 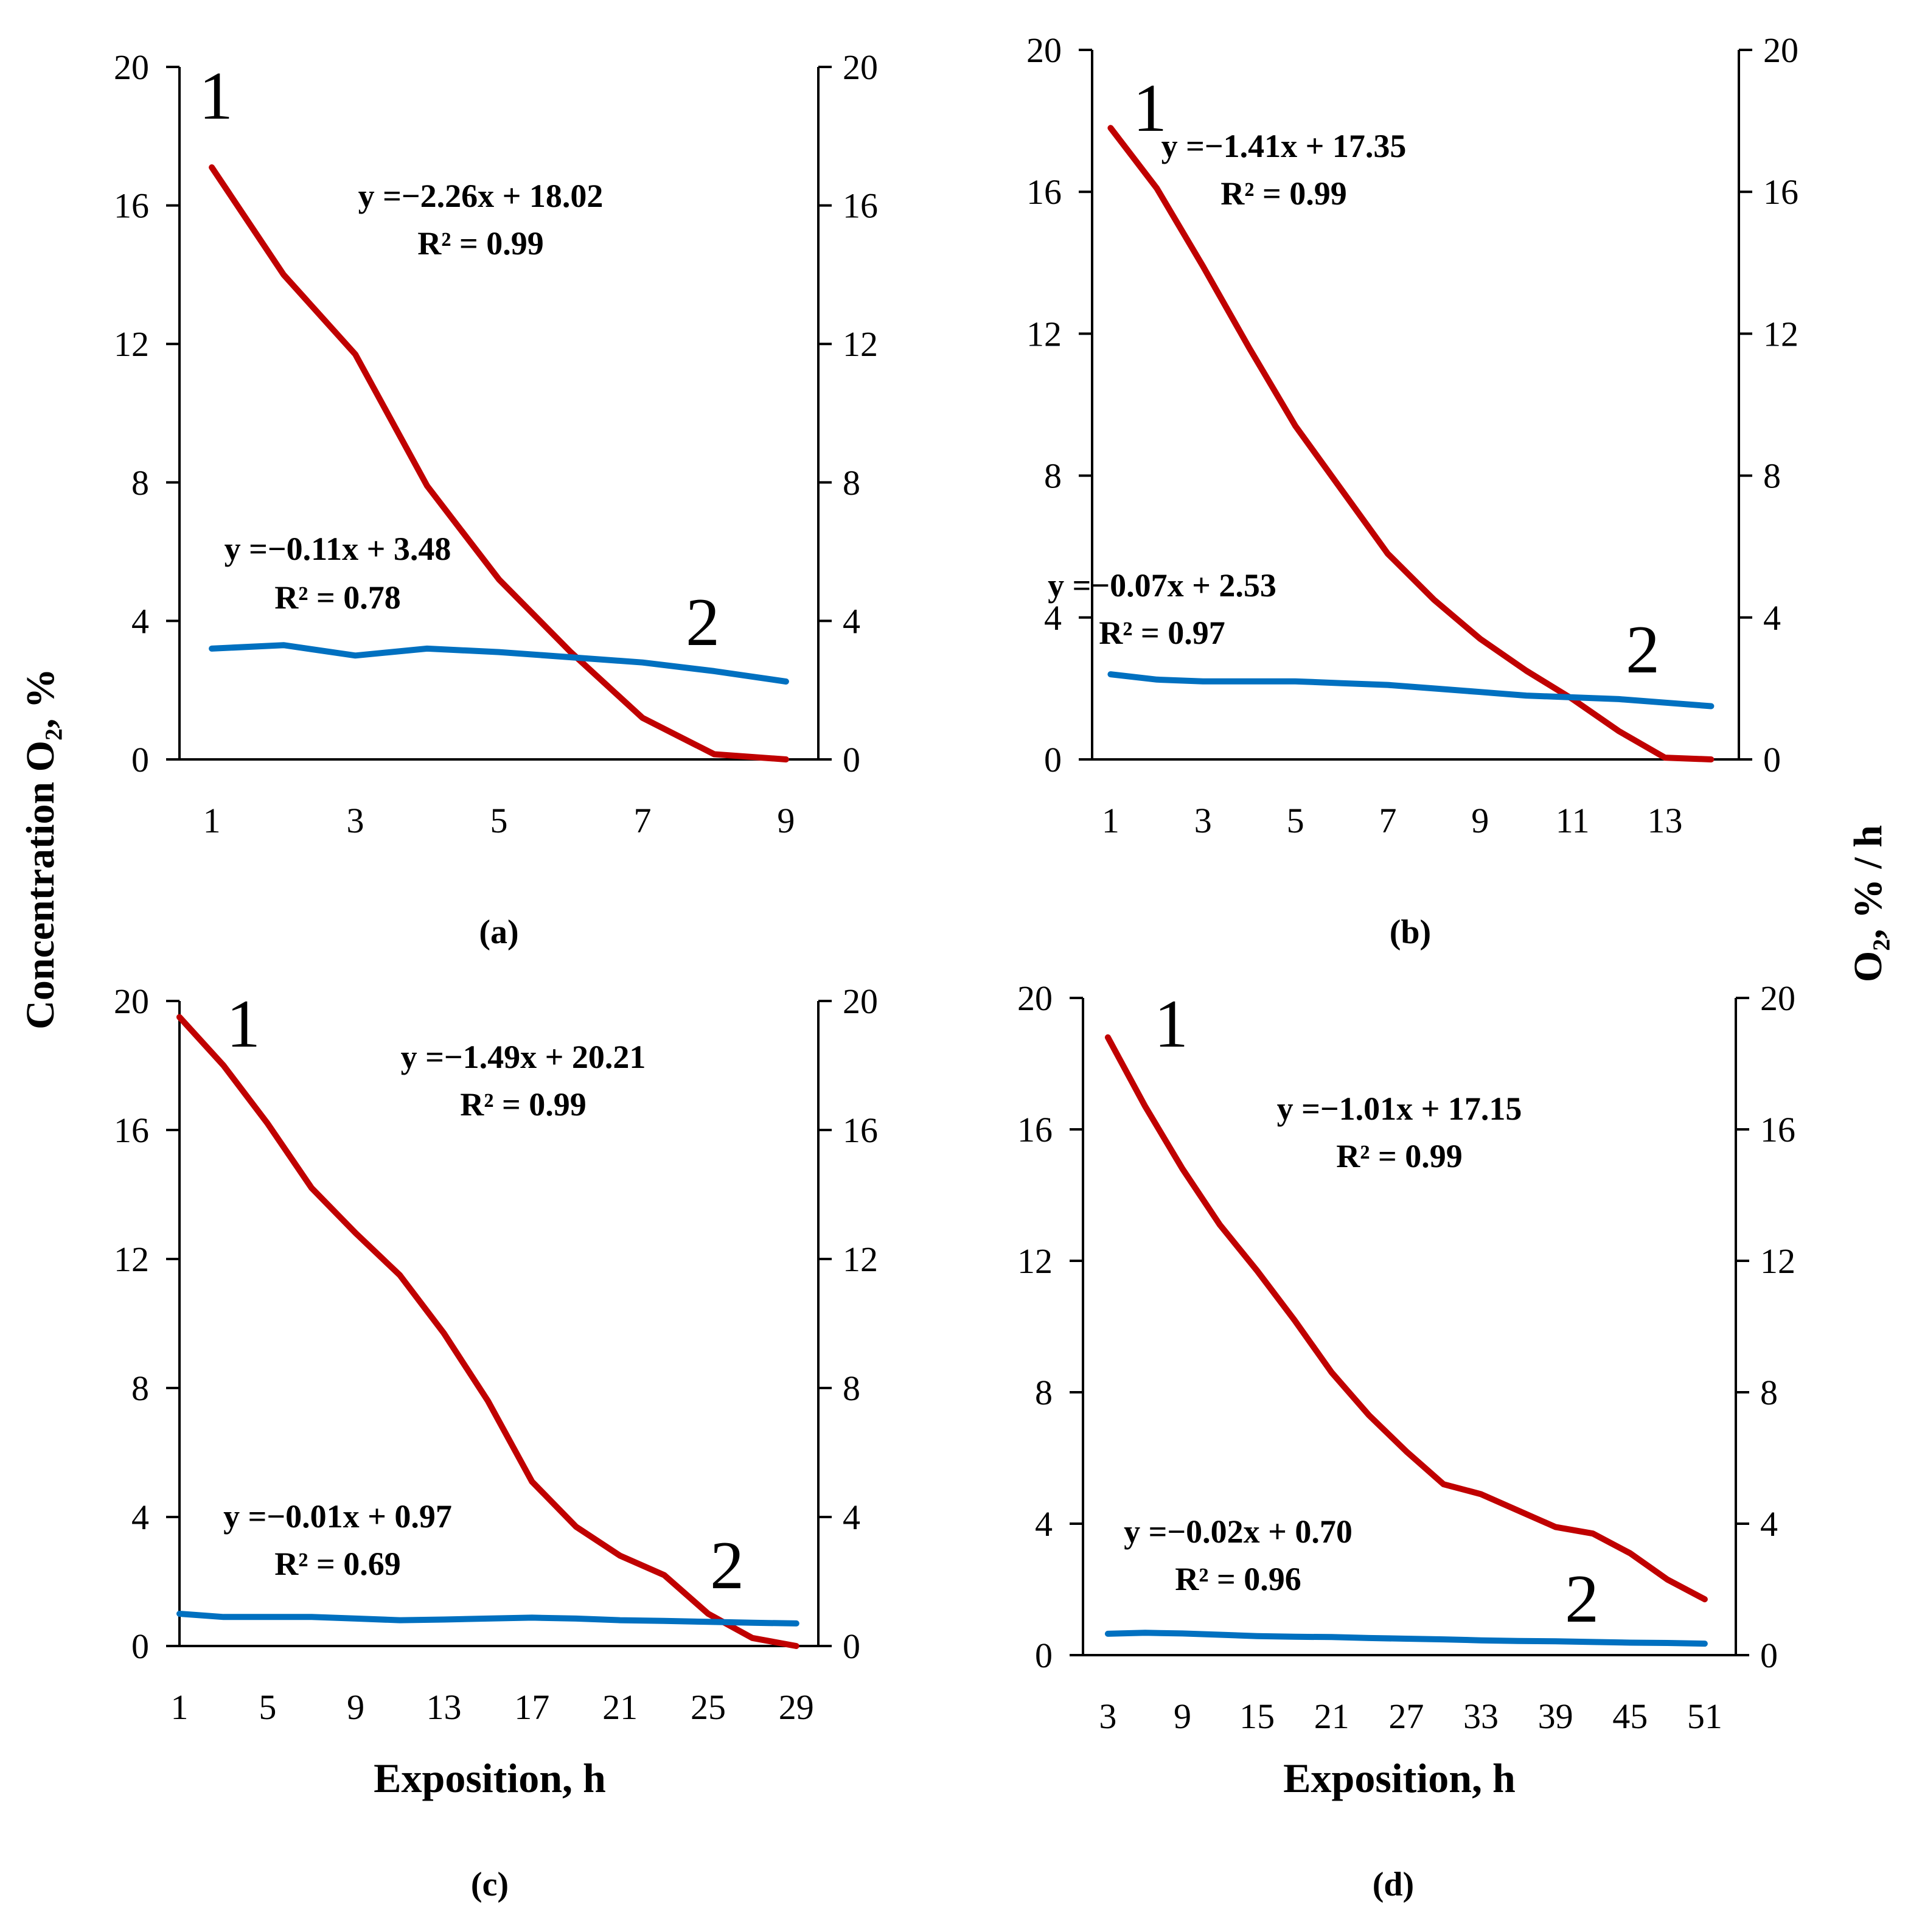 What do you see at coordinates (1284, 146) in the screenshot?
I see `trend-equation-1-b: y =−1.41x + 17.35` at bounding box center [1284, 146].